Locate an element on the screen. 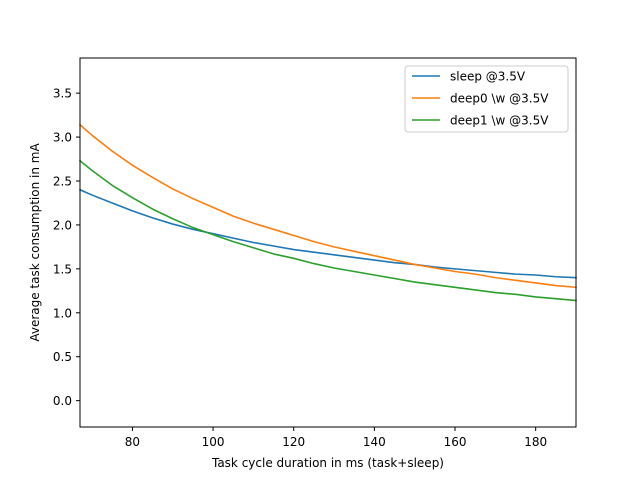 Image resolution: width=640 pixels, height=480 pixels. x-tick-label: 180 is located at coordinates (535, 442).